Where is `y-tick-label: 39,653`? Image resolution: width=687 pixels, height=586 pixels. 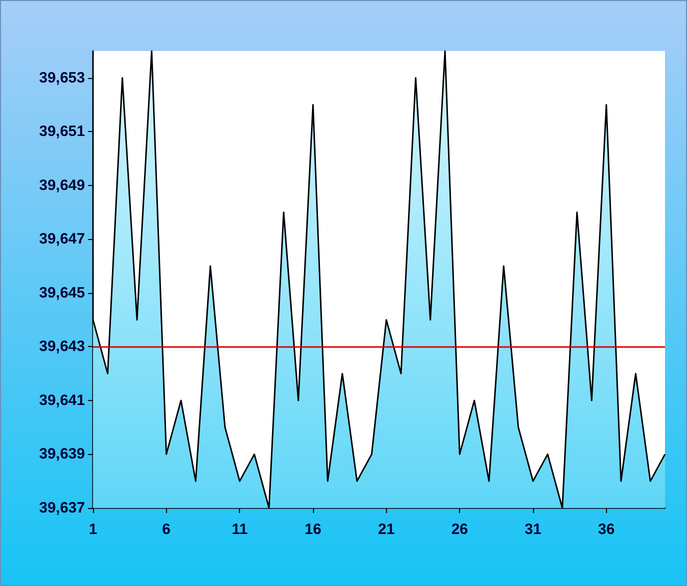
y-tick-label: 39,653 is located at coordinates (62, 77).